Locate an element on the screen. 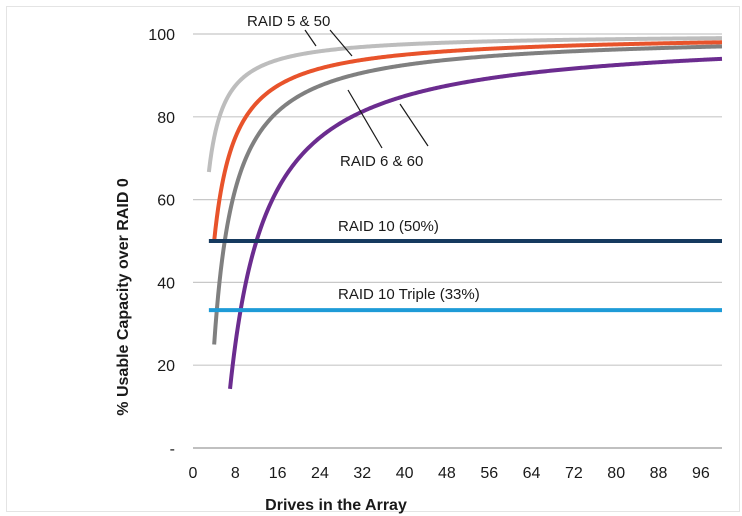  x-tick-label: 40 is located at coordinates (405, 473).